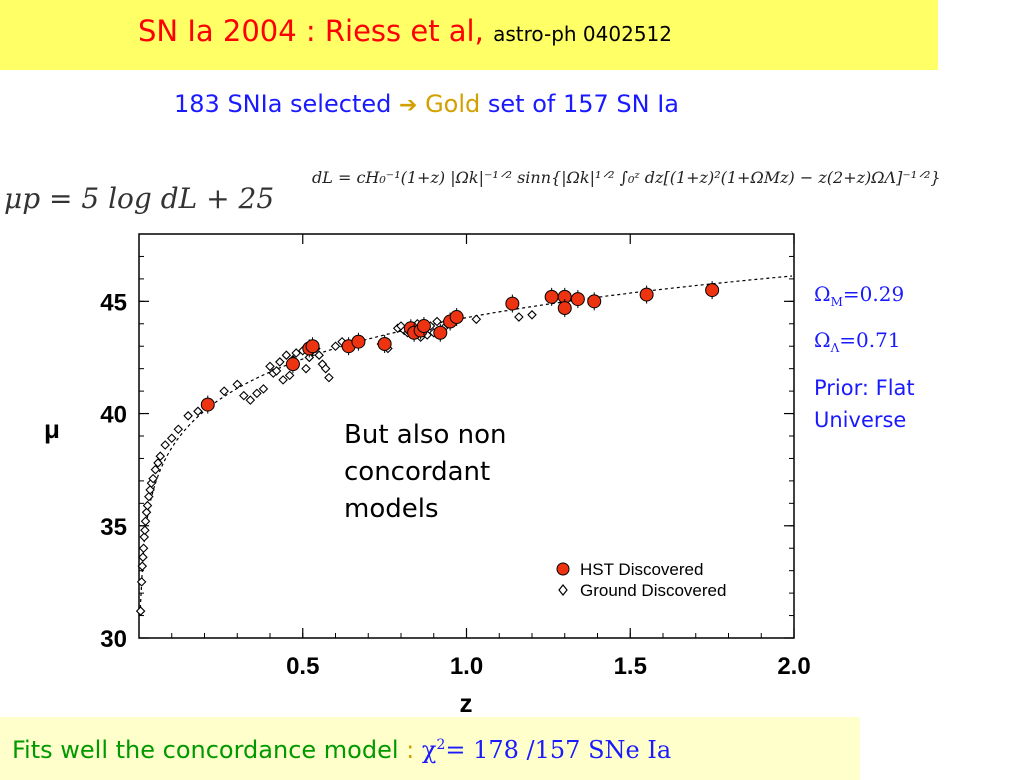 The height and width of the screenshot is (780, 1023). Describe the element at coordinates (52, 429) in the screenshot. I see `y-axis-label: μ` at that location.